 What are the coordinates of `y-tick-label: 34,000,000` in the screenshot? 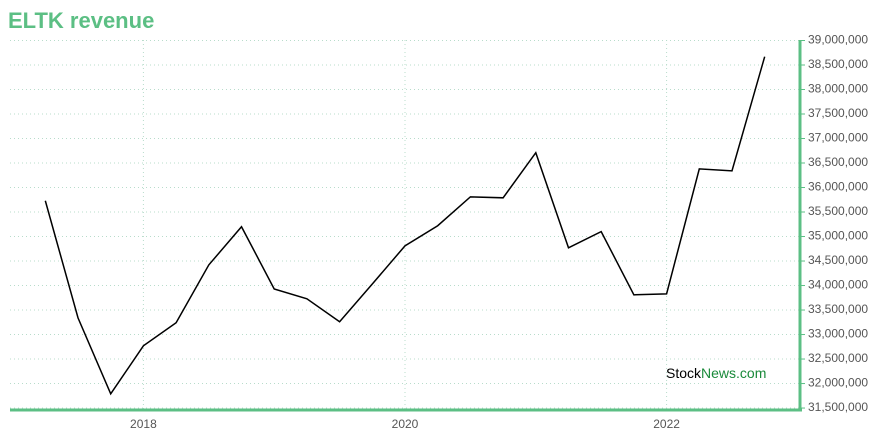 It's located at (838, 285).